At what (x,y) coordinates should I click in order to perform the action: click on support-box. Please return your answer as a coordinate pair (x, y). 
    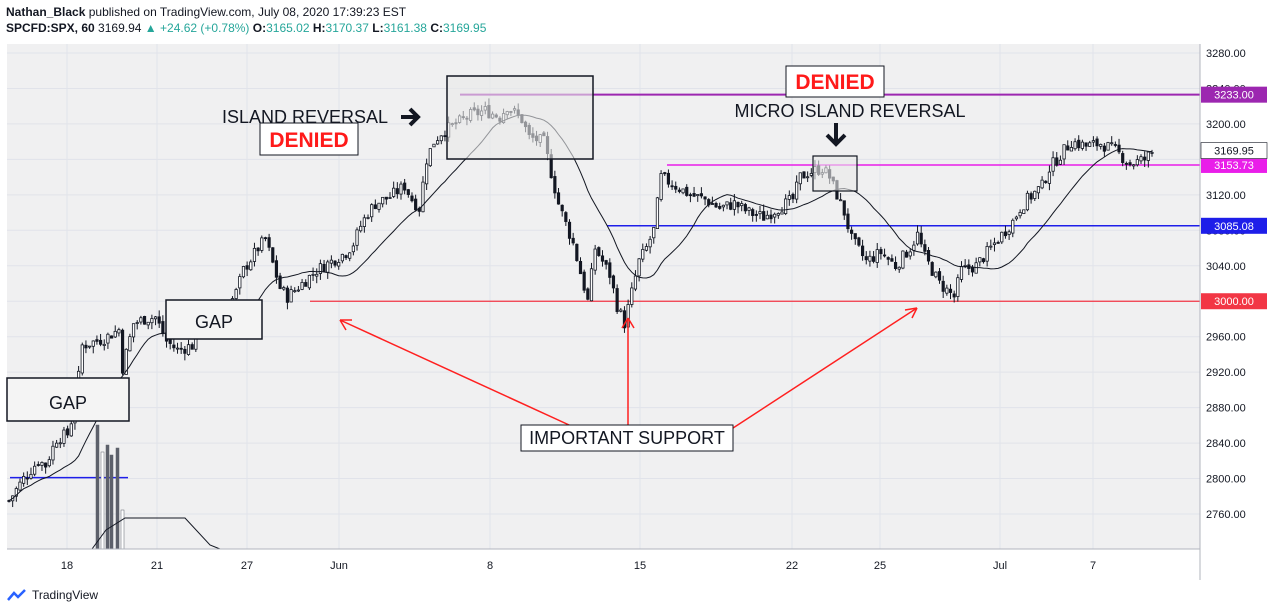
    Looking at the image, I should click on (627, 438).